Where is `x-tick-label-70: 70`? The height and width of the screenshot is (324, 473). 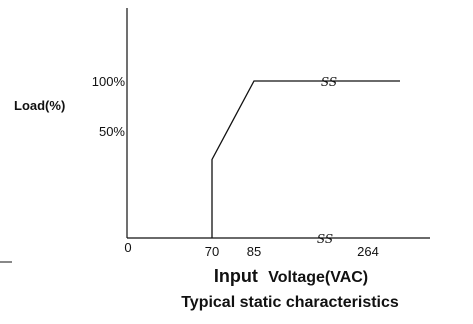
x-tick-label-70: 70 is located at coordinates (212, 251).